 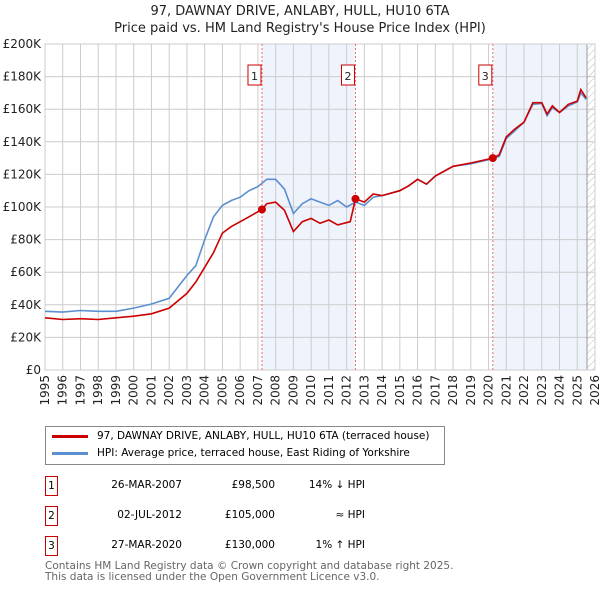 What do you see at coordinates (23, 207) in the screenshot?
I see `y-tick-label: £100K` at bounding box center [23, 207].